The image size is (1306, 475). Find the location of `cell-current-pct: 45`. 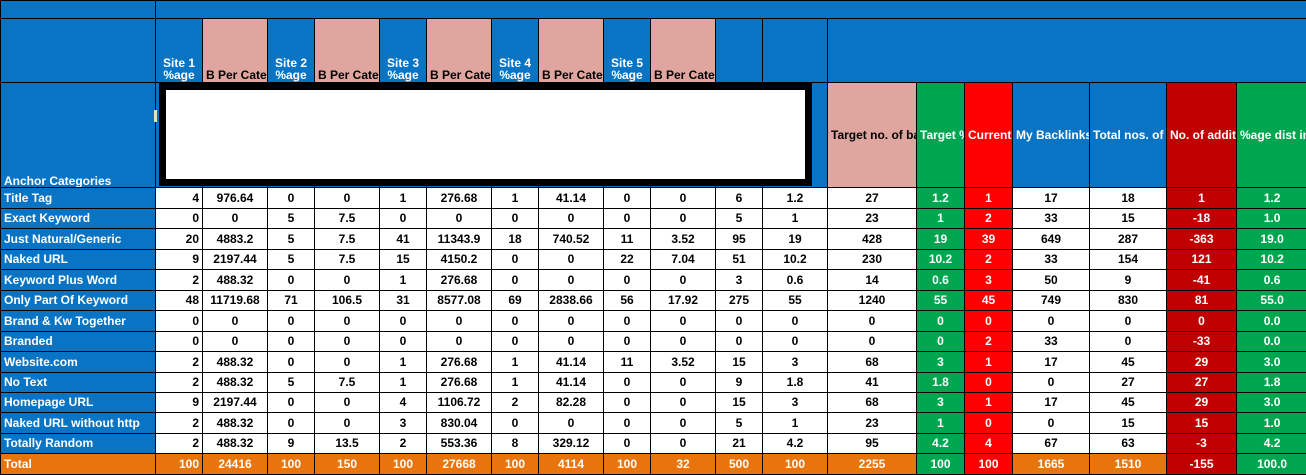

cell-current-pct: 45 is located at coordinates (988, 300).